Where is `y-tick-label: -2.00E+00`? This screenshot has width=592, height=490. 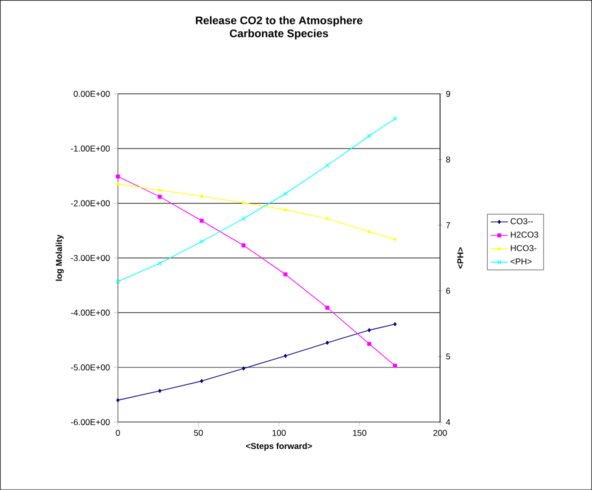
y-tick-label: -2.00E+00 is located at coordinates (90, 203).